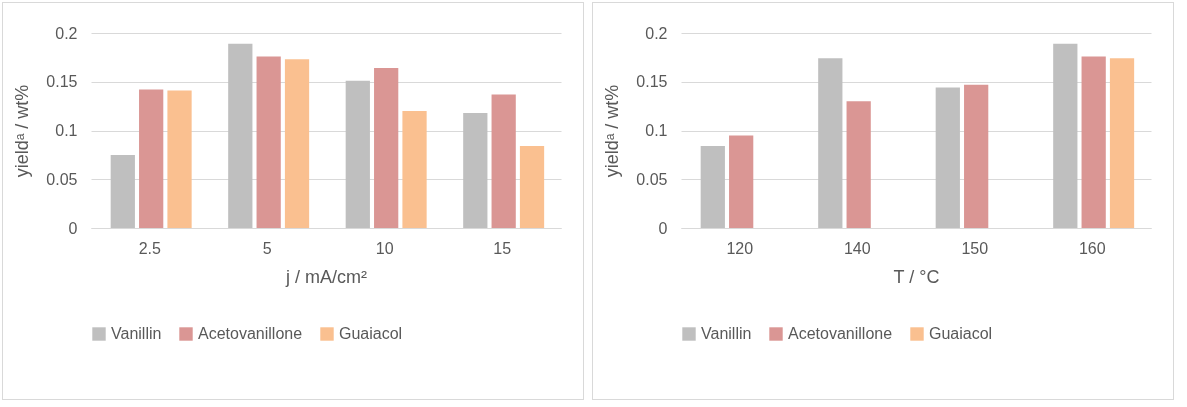  Describe the element at coordinates (502, 248) in the screenshot. I see `x-tick-label: 15` at that location.